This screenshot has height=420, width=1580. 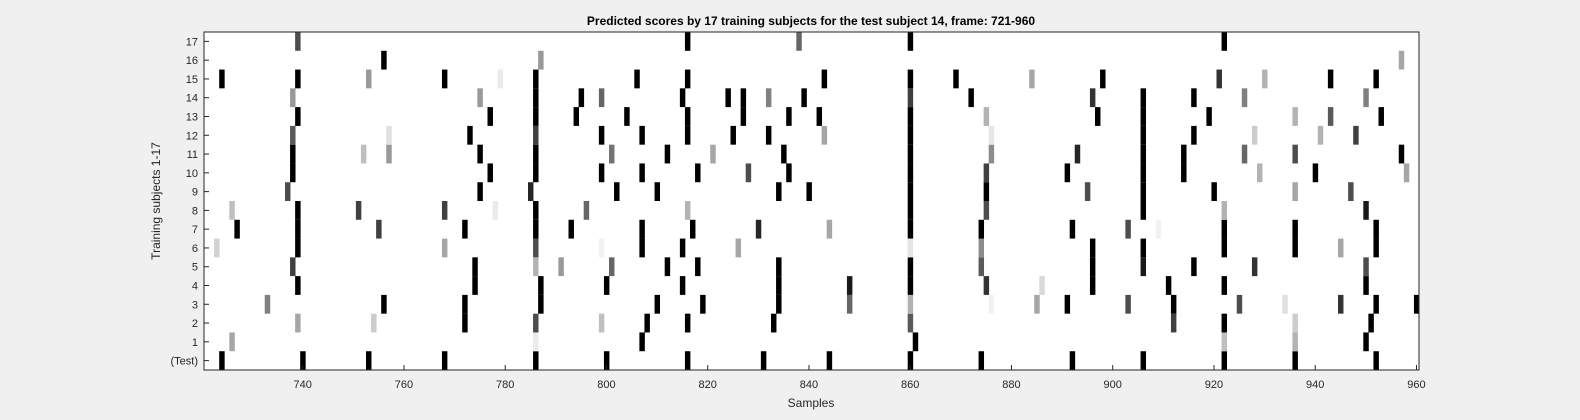 What do you see at coordinates (192, 99) in the screenshot?
I see `y-tick-label: 14` at bounding box center [192, 99].